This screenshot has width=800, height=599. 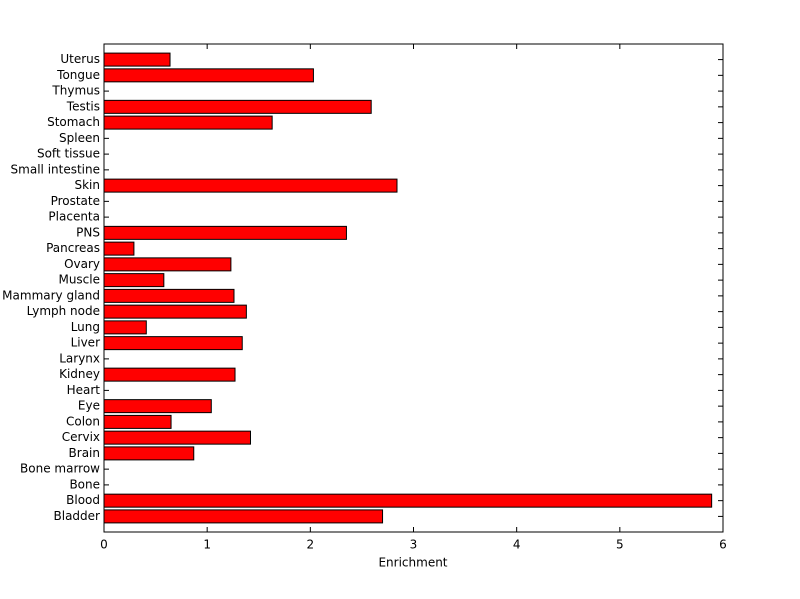 I want to click on y-tick-label: Thymus, so click(x=75, y=91).